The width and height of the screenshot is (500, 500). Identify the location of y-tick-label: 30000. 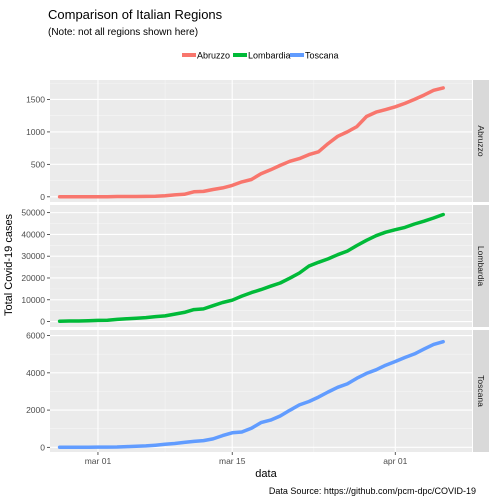
(33, 256).